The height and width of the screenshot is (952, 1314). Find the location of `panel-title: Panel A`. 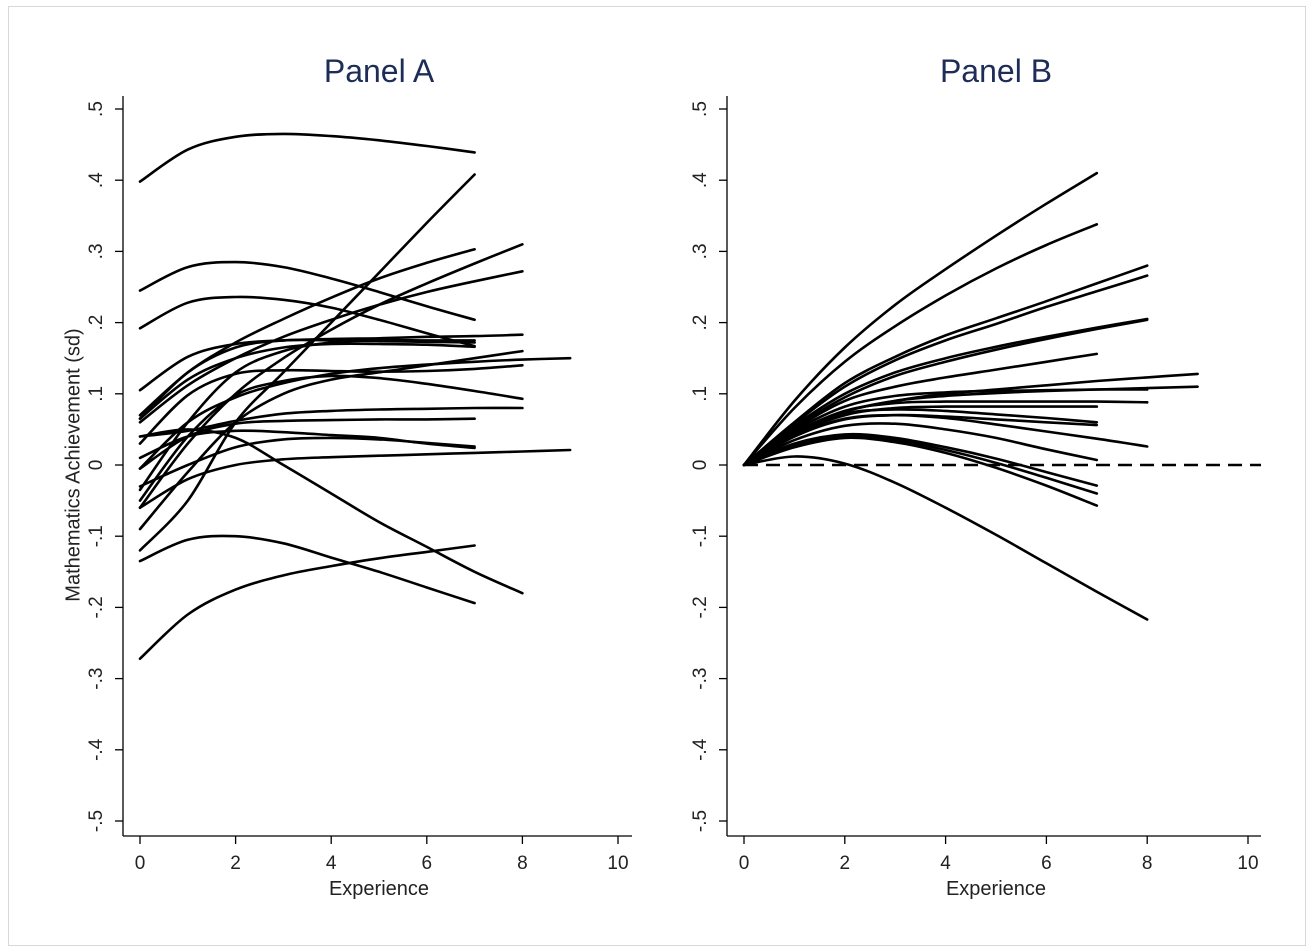

panel-title: Panel A is located at coordinates (379, 71).